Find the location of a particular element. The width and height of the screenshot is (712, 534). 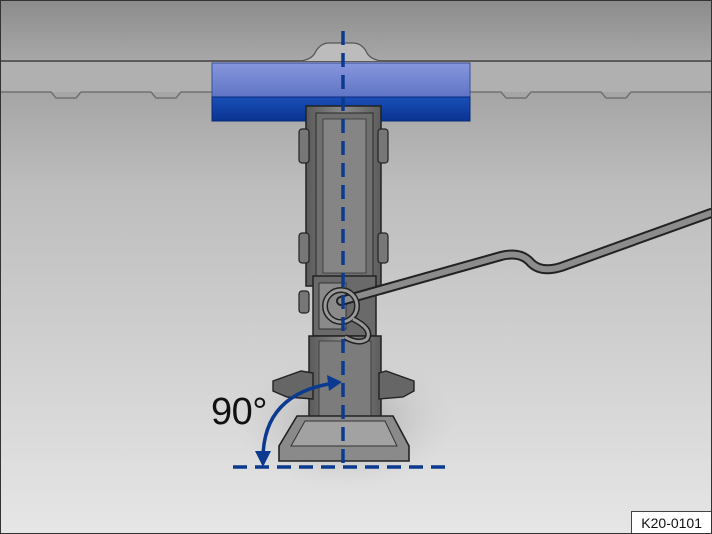

right-angle-arc is located at coordinates (298, 421).